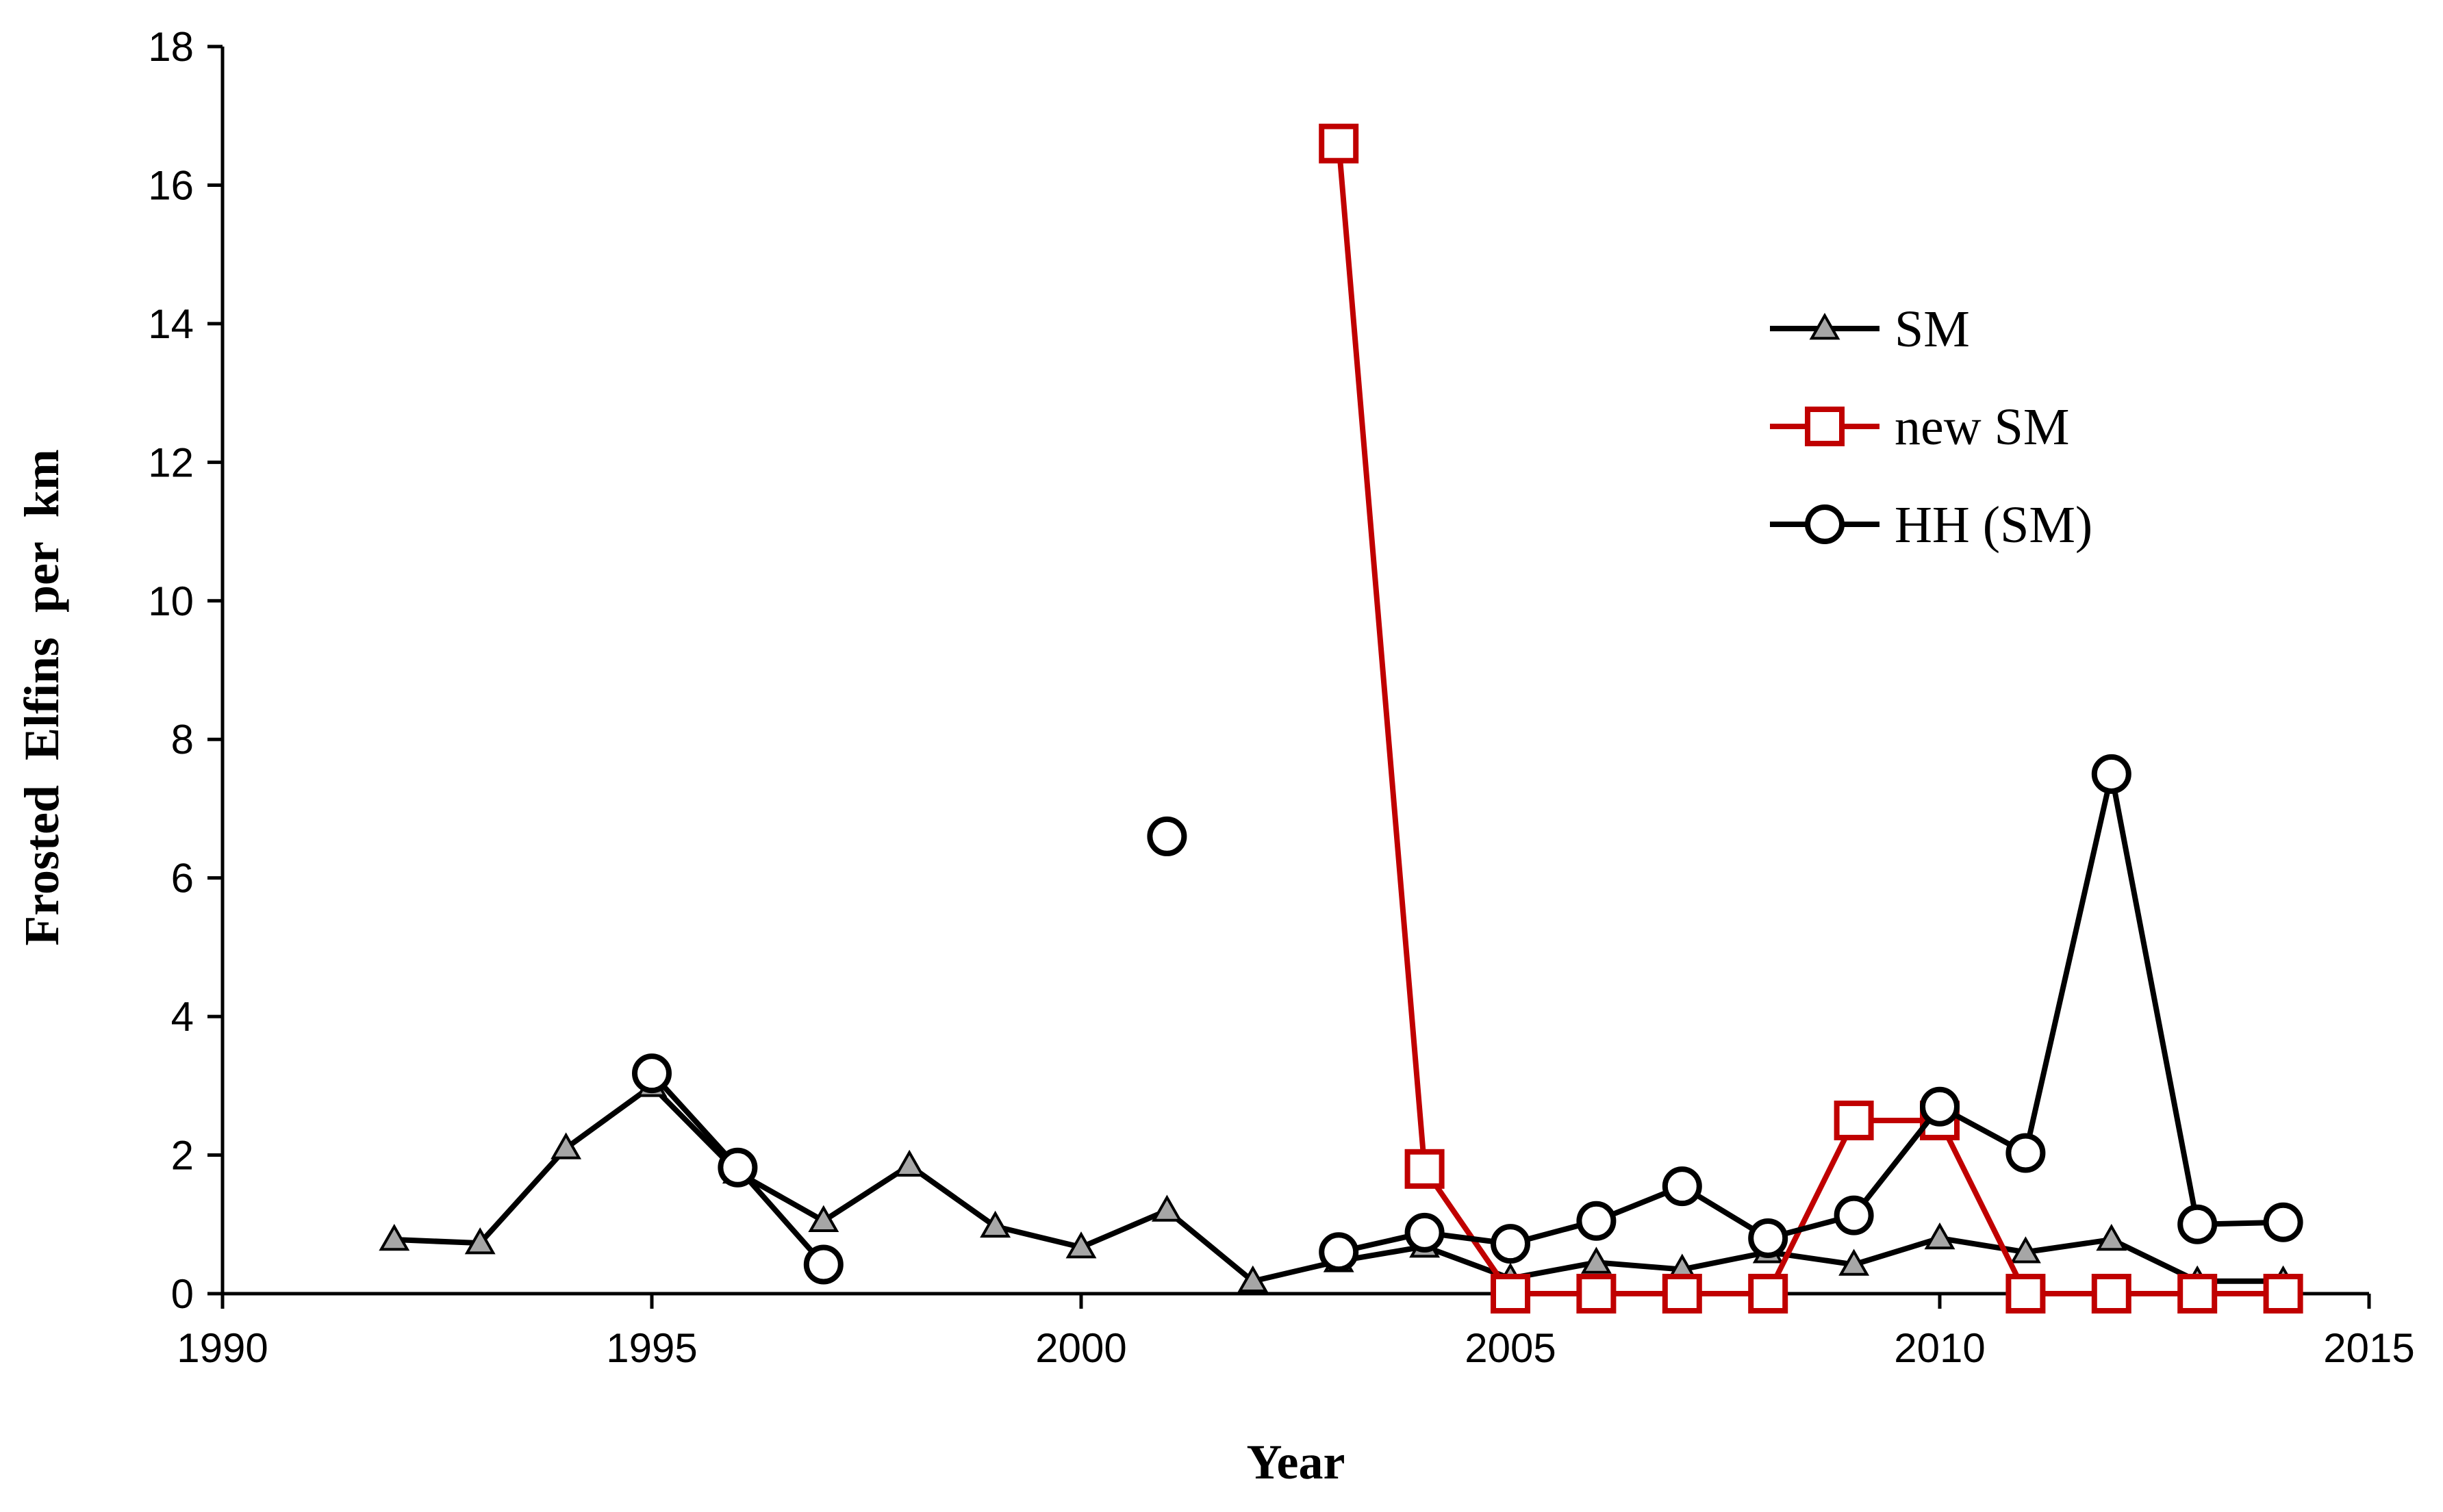  Describe the element at coordinates (1982, 427) in the screenshot. I see `legend-label: new SM` at that location.